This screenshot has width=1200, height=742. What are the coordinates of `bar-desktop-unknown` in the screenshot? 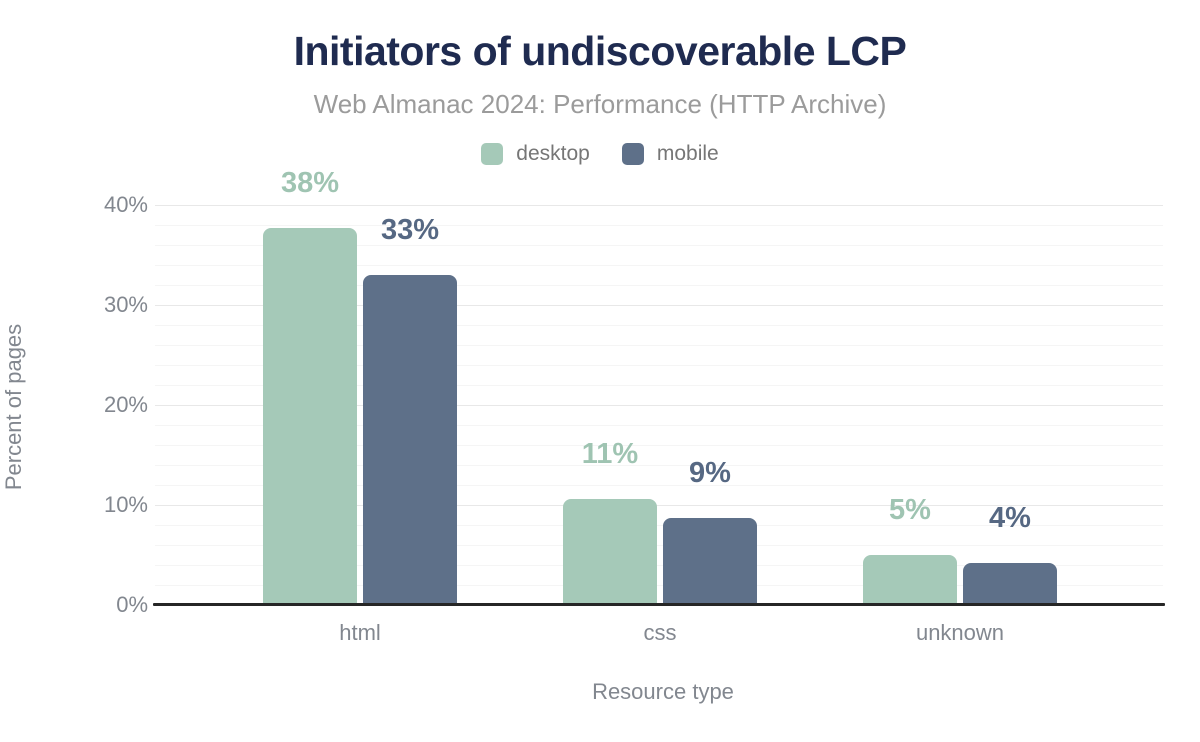 It's located at (910, 580).